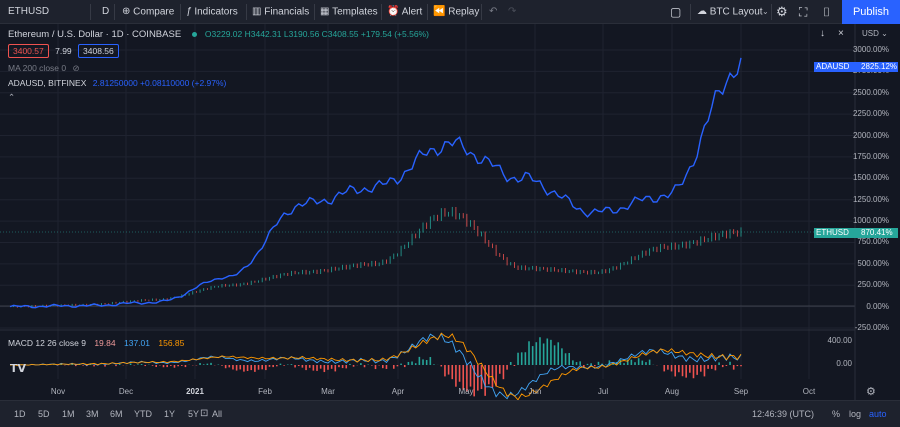 The width and height of the screenshot is (900, 427). I want to click on time-tick-label: Oct, so click(809, 391).